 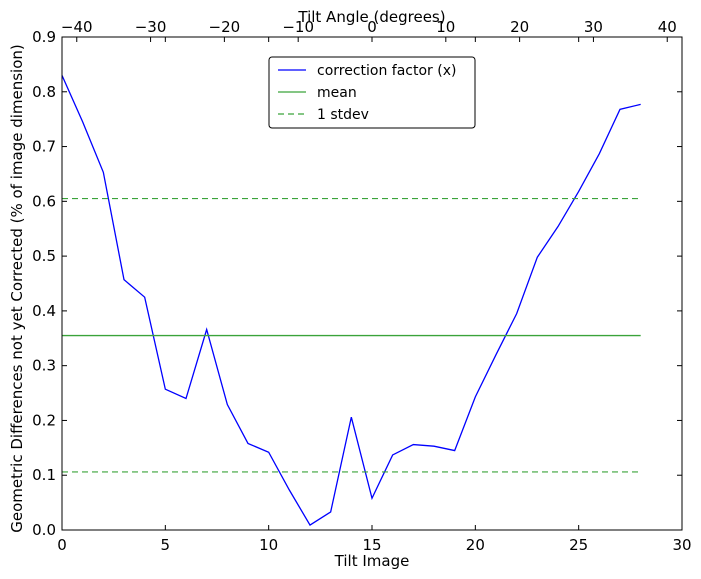 I want to click on y-tick-label: 0.7, so click(x=44, y=147).